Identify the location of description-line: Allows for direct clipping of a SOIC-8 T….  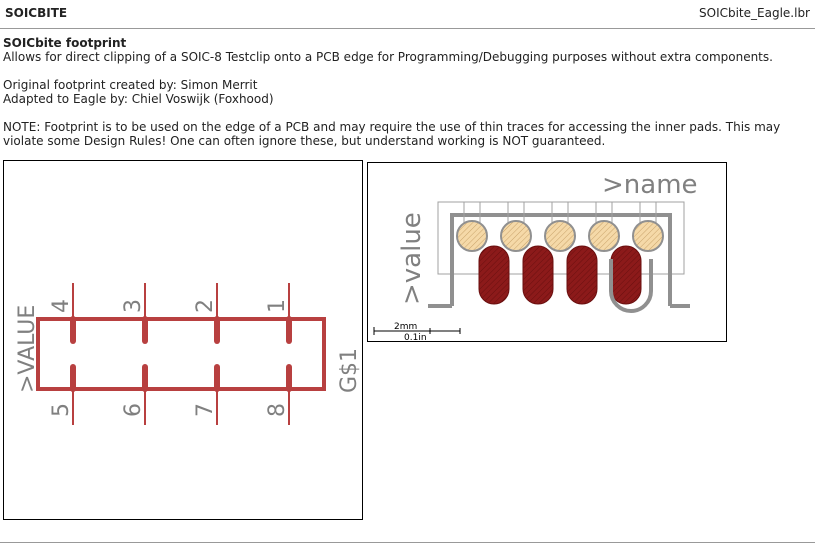
(388, 57).